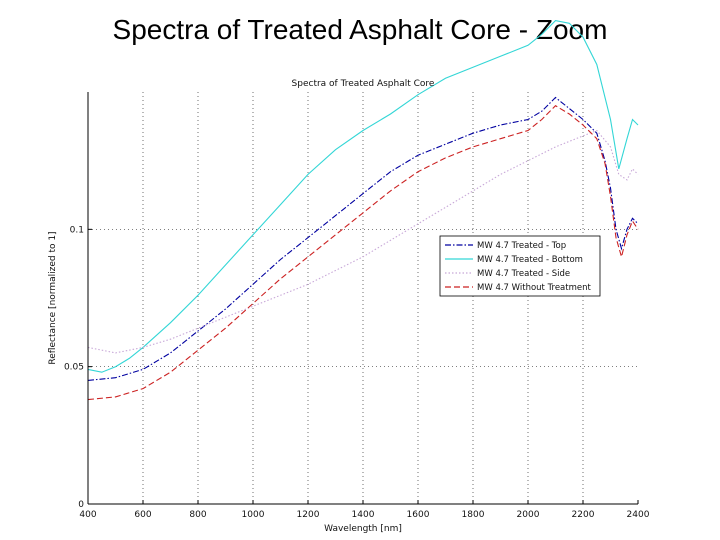 The image size is (720, 540). I want to click on legend-label-top: MW 4.7 Treated - Top, so click(521, 246).